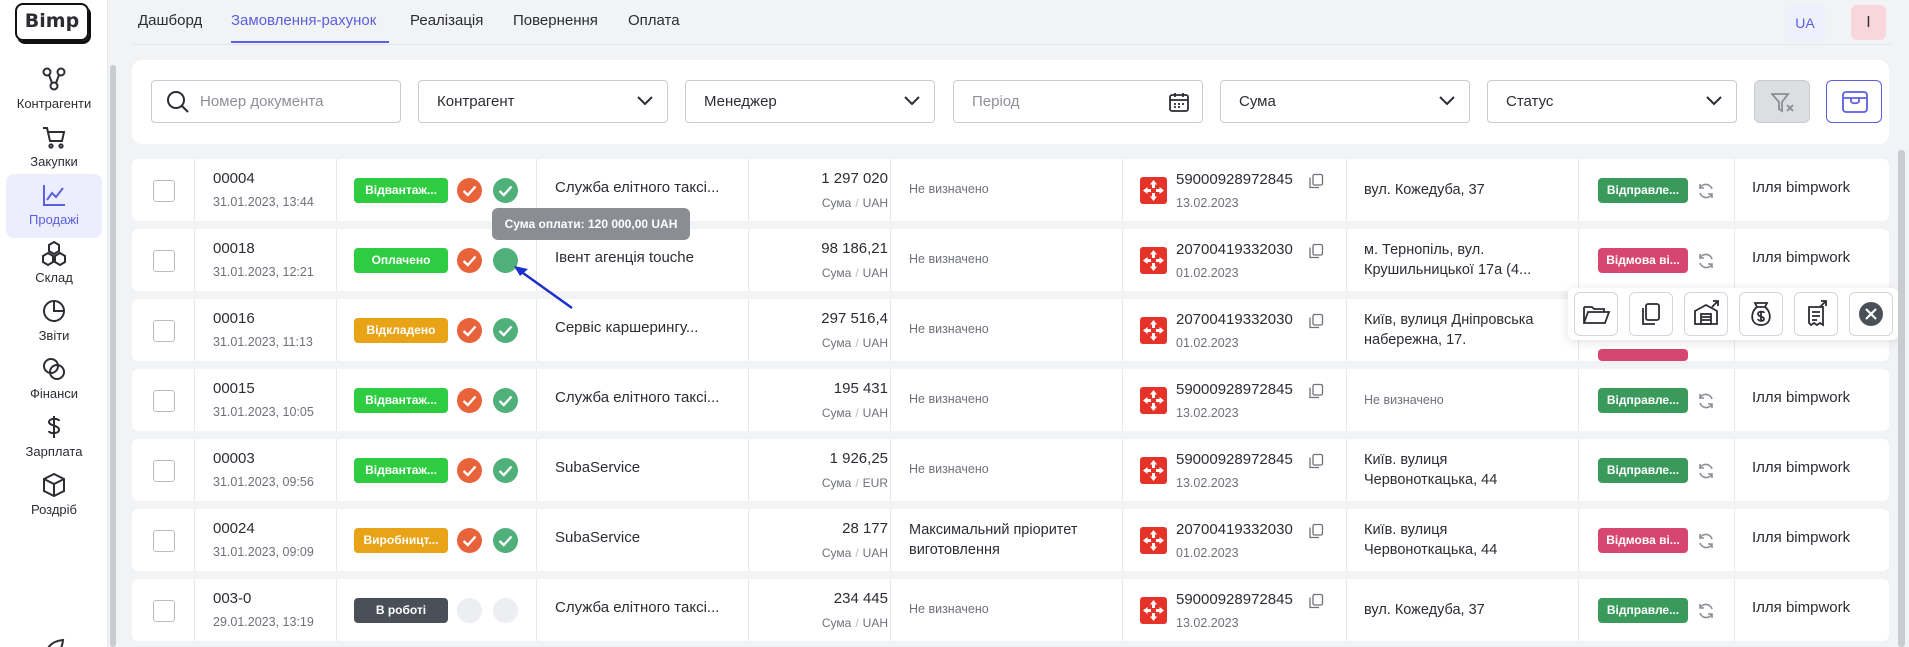  What do you see at coordinates (54, 438) in the screenshot?
I see `sidebar-item-salary: Зарплата` at bounding box center [54, 438].